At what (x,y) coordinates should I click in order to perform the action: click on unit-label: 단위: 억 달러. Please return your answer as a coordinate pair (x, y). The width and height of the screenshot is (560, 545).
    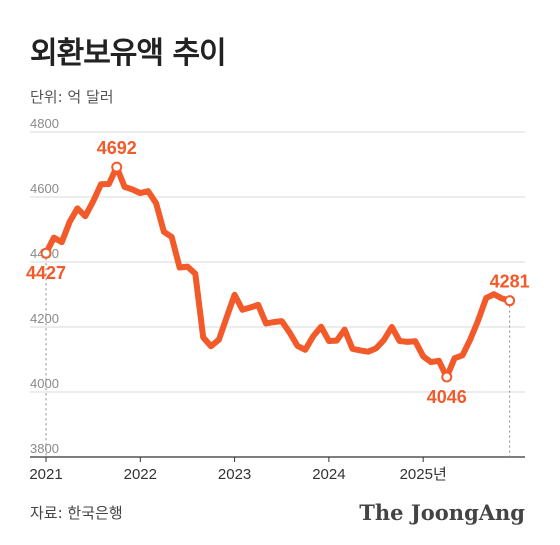
    Looking at the image, I should click on (72, 97).